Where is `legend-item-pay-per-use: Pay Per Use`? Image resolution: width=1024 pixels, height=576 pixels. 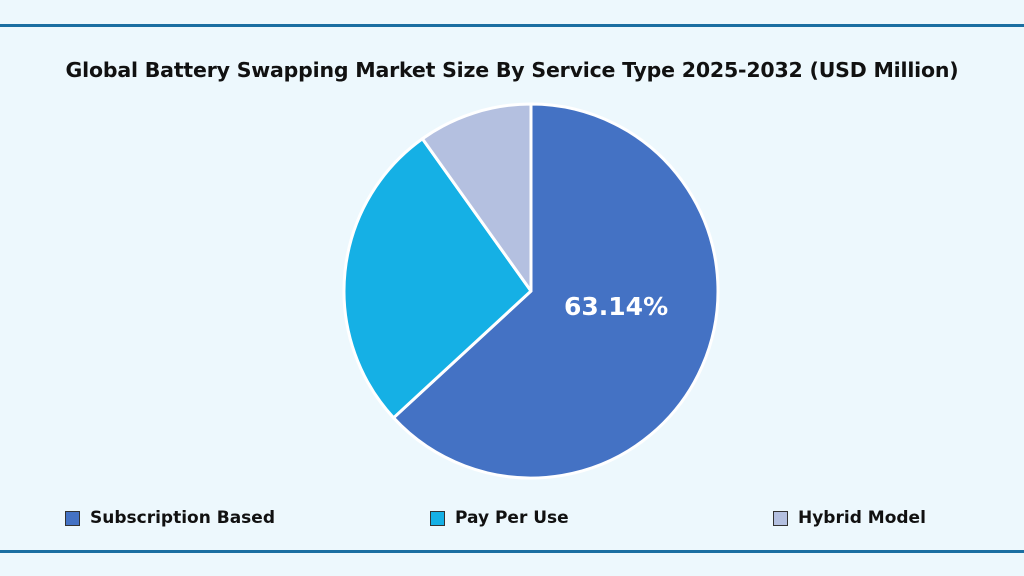
legend-item-pay-per-use: Pay Per Use is located at coordinates (499, 518).